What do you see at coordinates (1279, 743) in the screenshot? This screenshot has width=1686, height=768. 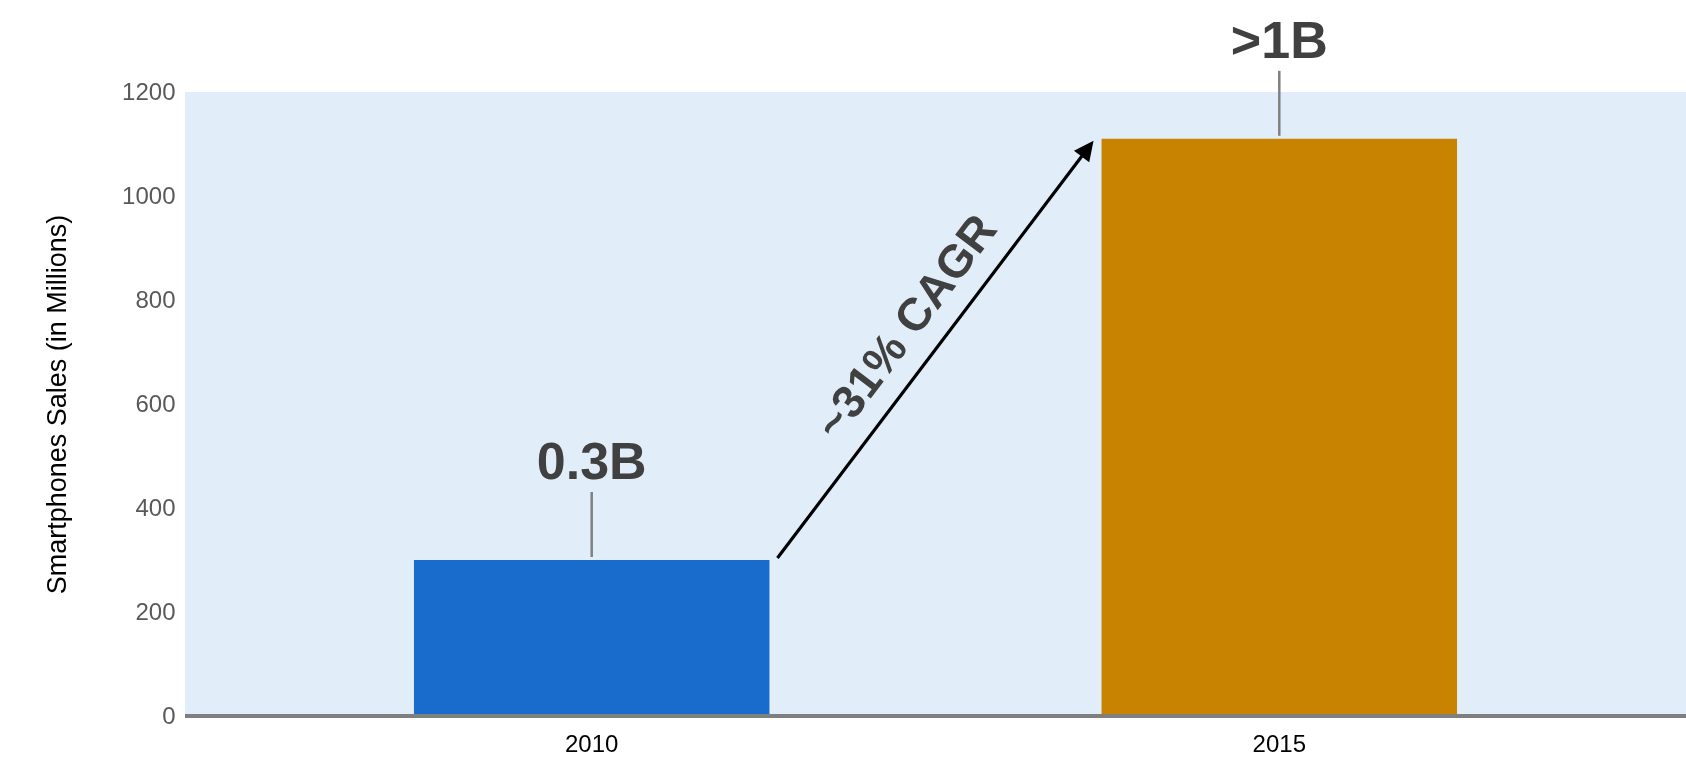 I see `x-tick-label: 2015` at bounding box center [1279, 743].